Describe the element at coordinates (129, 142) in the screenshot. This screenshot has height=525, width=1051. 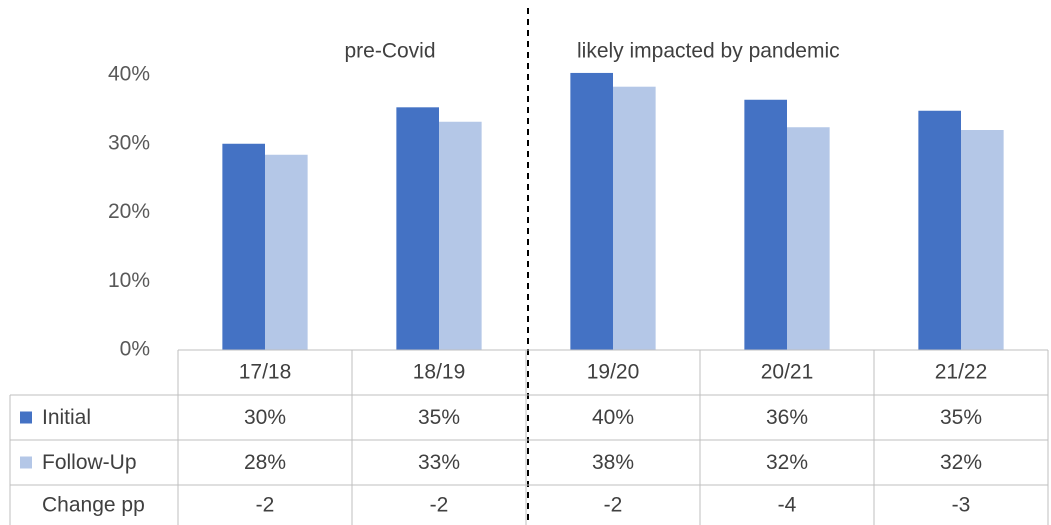
I see `y-tick-label: 30%` at that location.